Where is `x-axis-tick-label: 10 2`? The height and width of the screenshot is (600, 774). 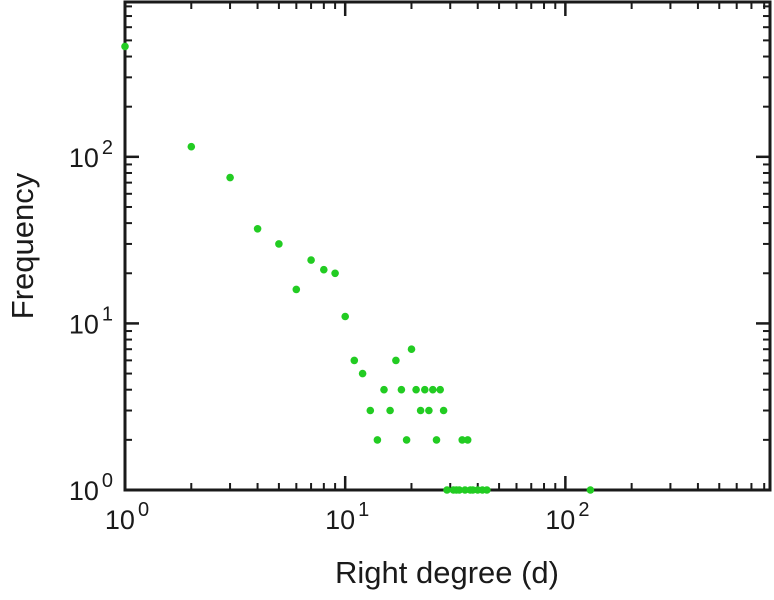
x-axis-tick-label: 10 2 is located at coordinates (567, 517).